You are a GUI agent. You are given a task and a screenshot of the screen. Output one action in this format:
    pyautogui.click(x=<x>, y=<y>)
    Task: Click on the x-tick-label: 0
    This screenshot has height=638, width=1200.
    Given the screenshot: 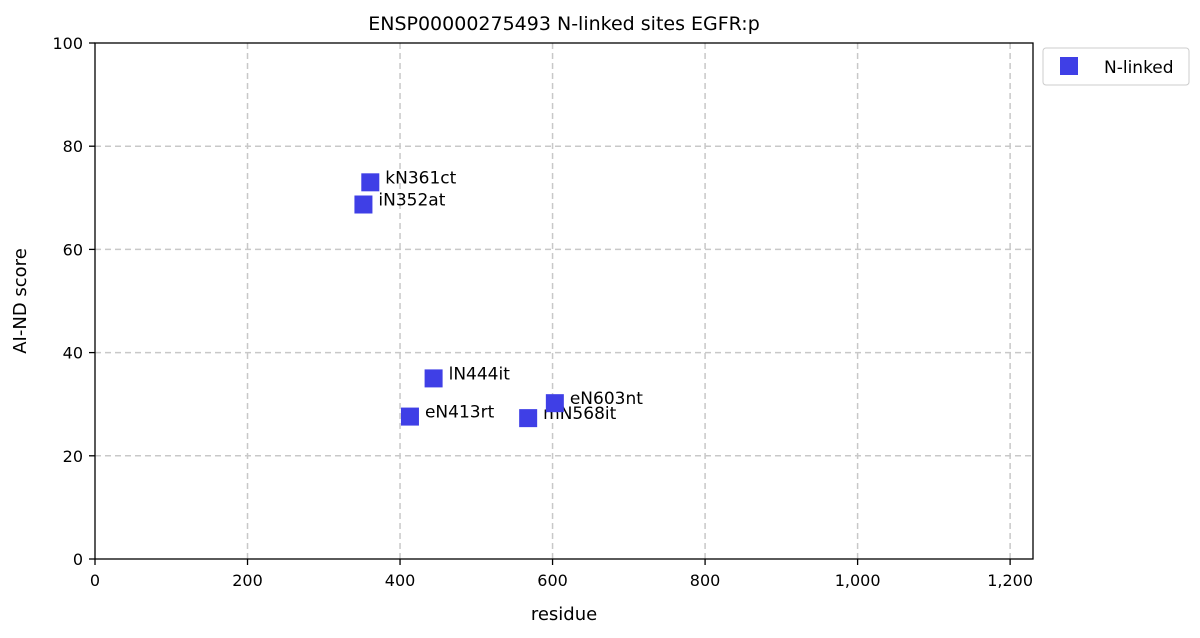 What is the action you would take?
    pyautogui.click(x=95, y=580)
    